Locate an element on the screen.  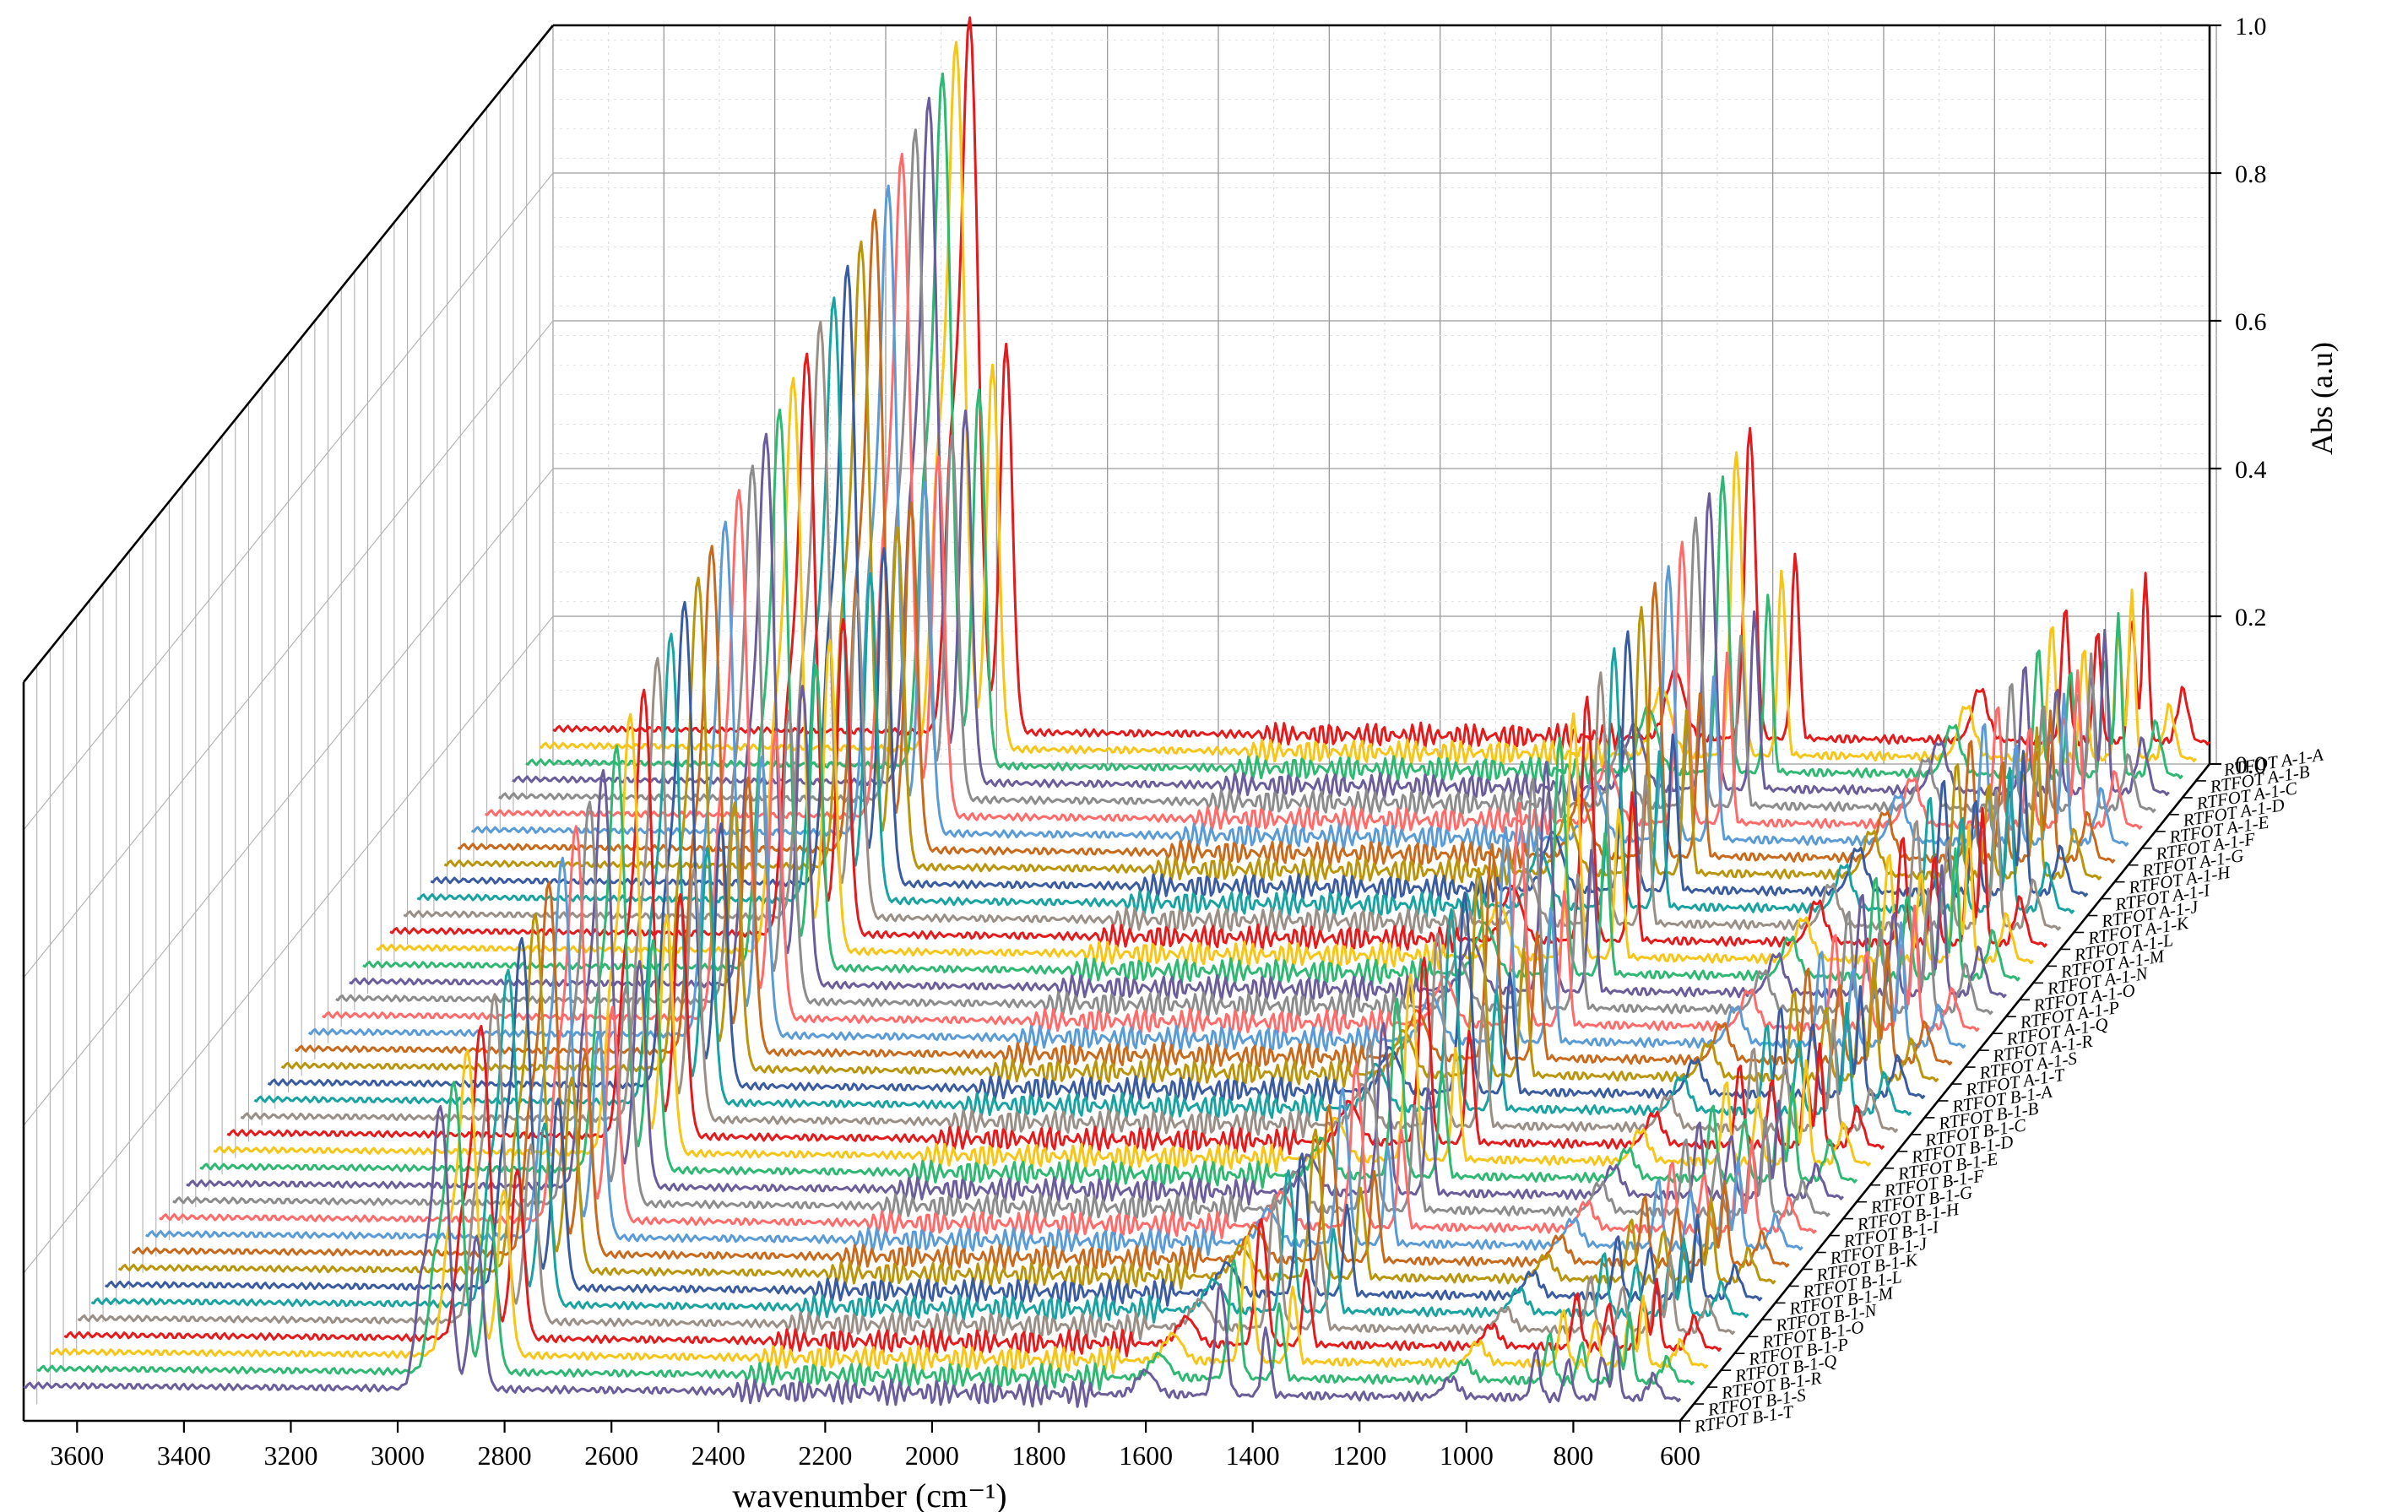
x-tick-label: 2800 is located at coordinates (505, 1455).